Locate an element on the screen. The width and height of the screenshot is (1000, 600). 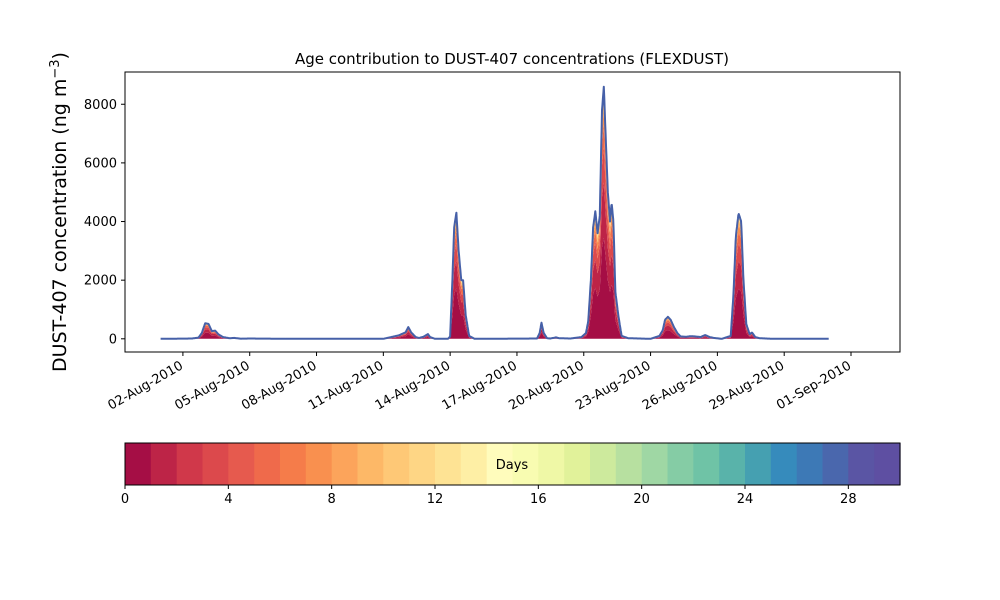
x-tick-label: 08-Aug-2010 is located at coordinates (279, 385).